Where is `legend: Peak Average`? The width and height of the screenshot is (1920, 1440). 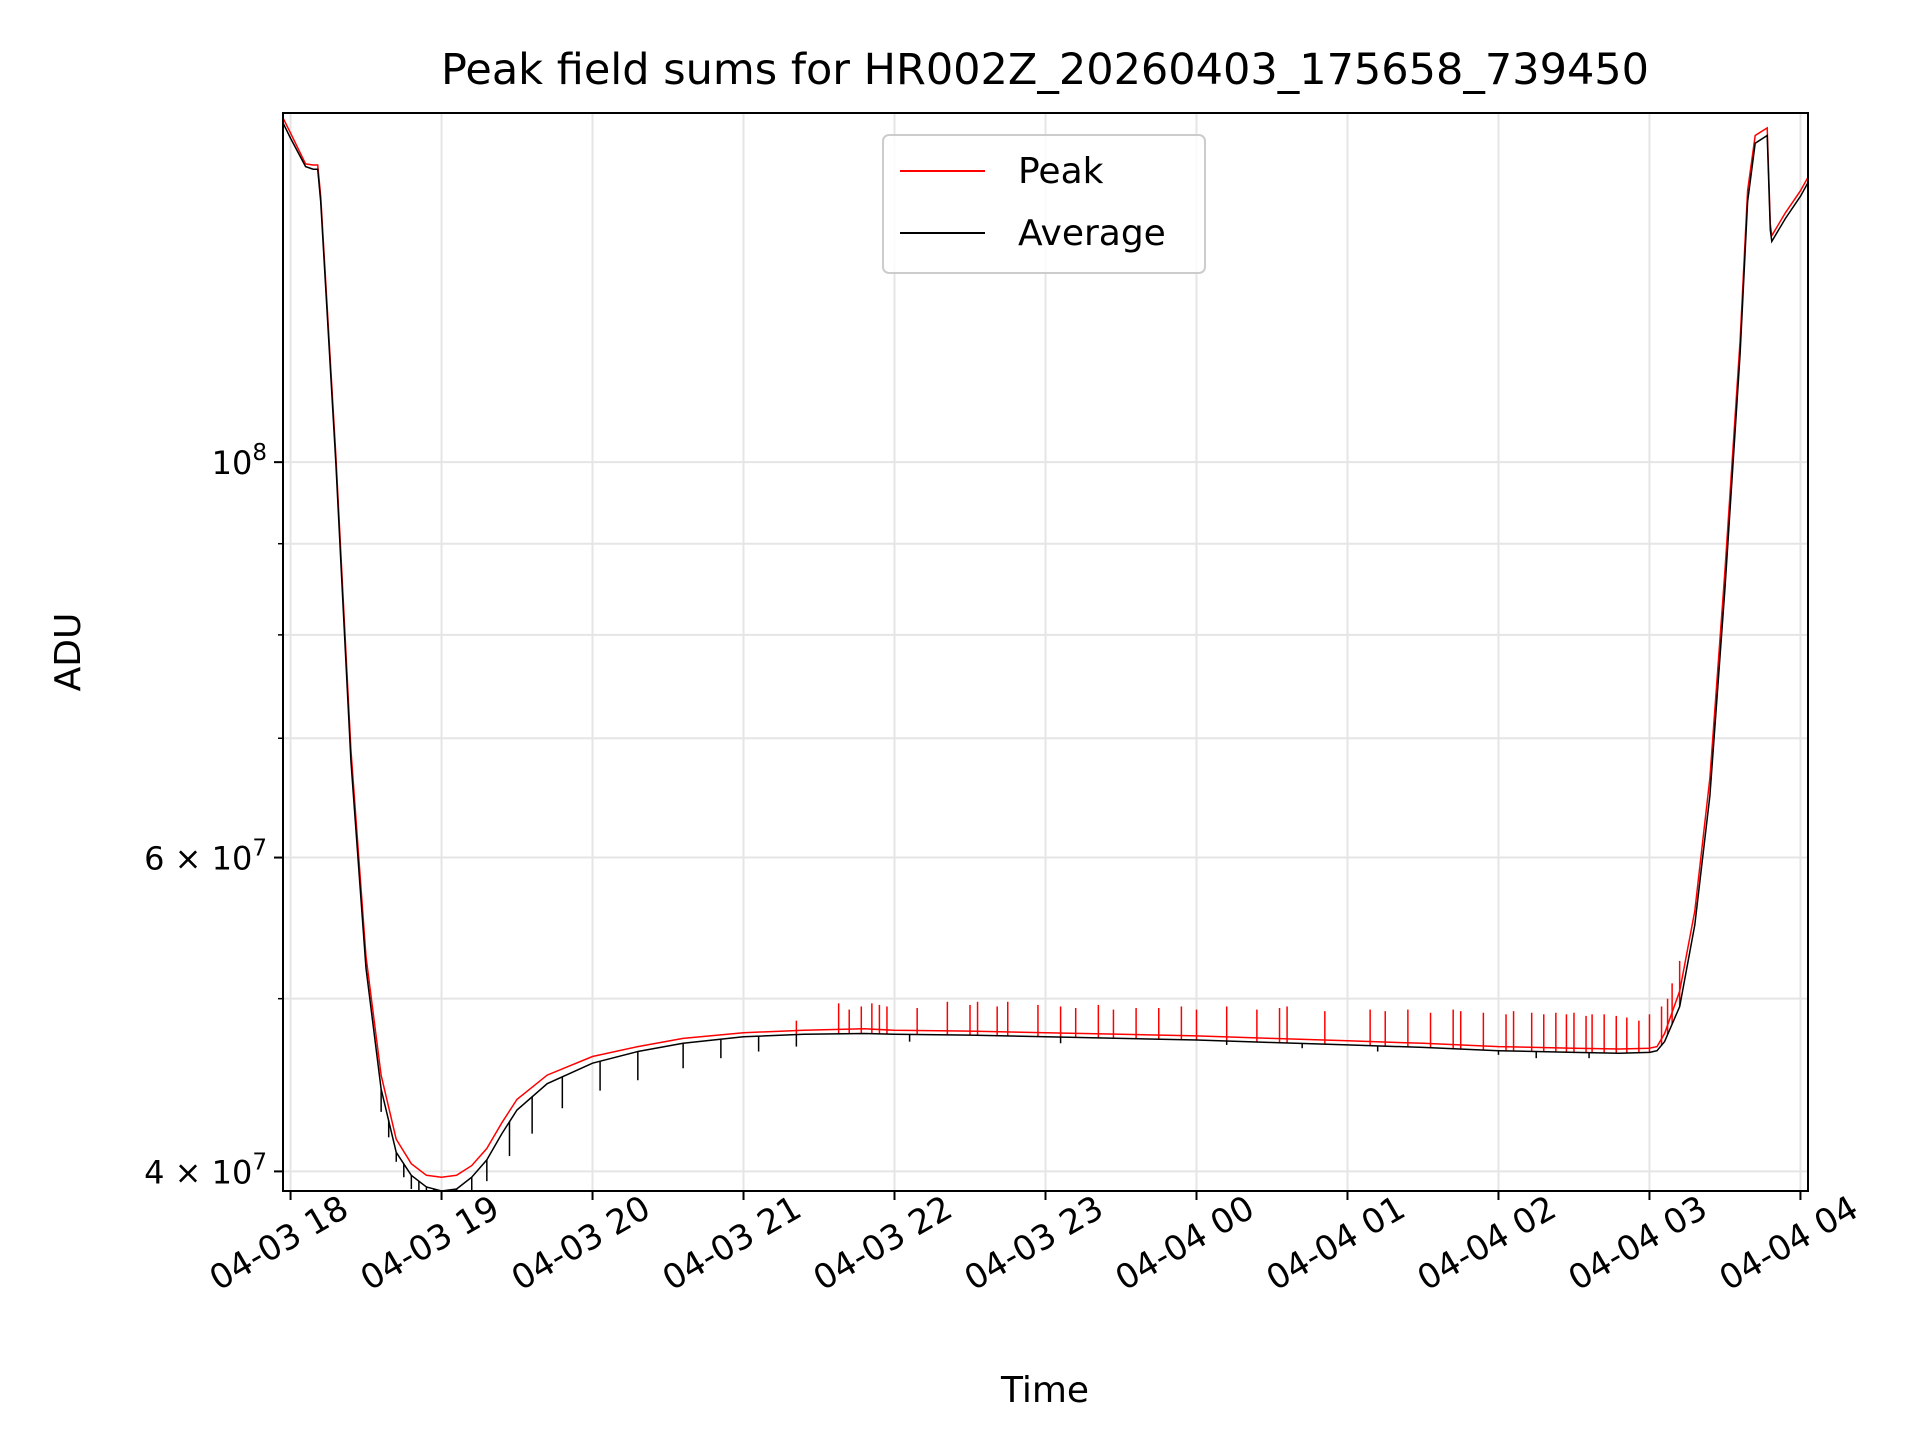
legend: Peak Average is located at coordinates (1044, 204).